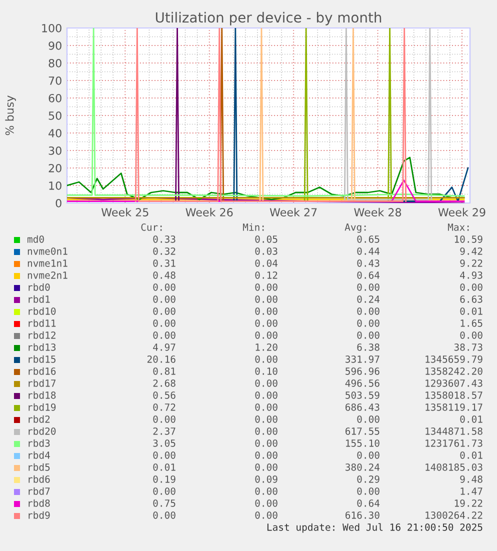 The height and width of the screenshot is (551, 497). I want to click on text: 0.65, so click(368, 239).